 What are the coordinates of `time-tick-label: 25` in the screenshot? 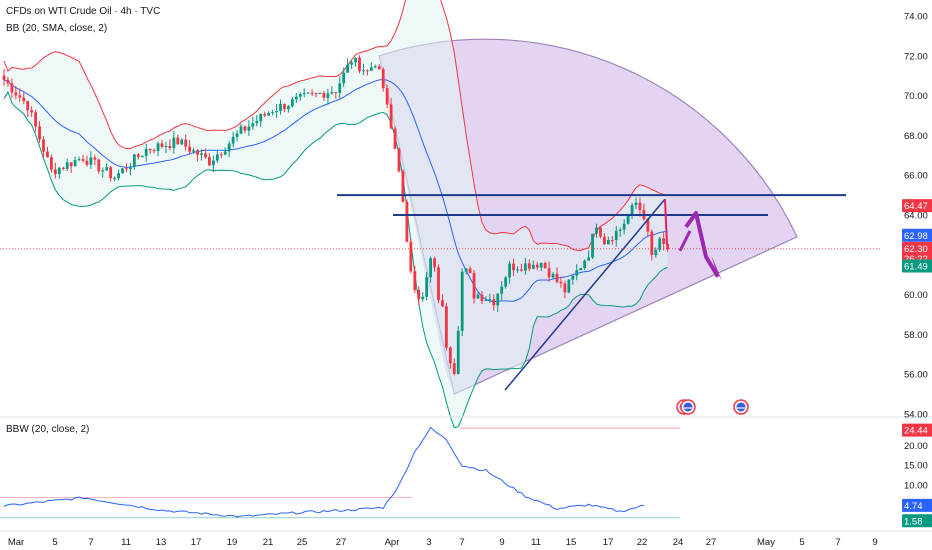 It's located at (302, 542).